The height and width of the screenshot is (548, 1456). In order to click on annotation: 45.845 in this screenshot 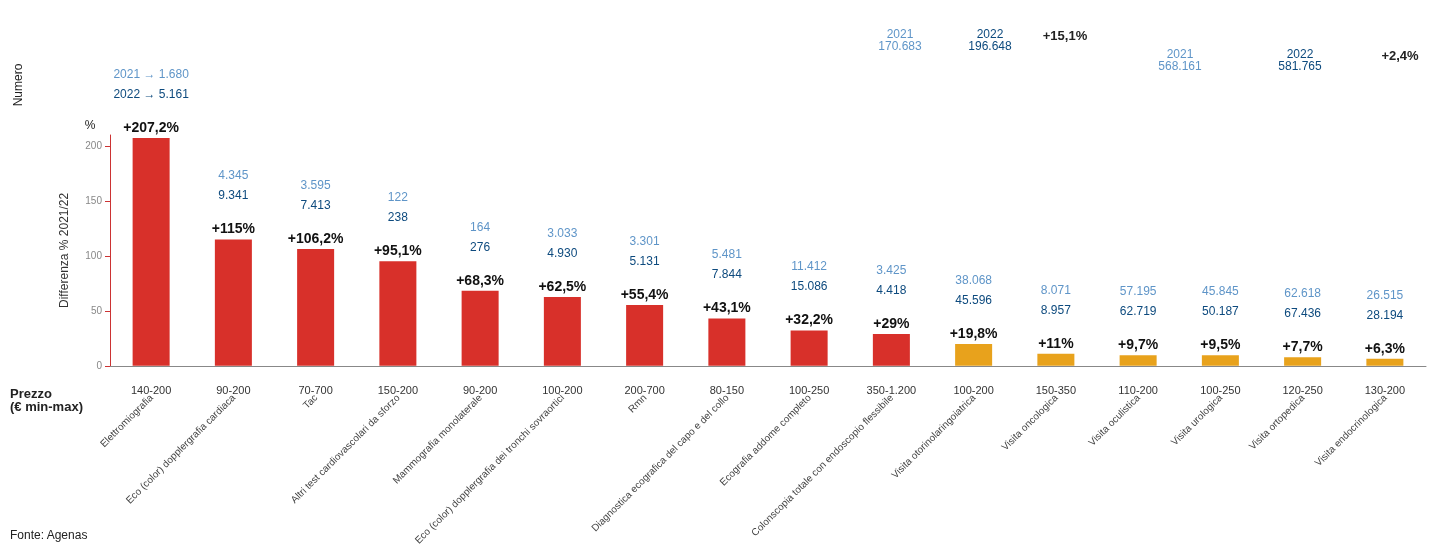, I will do `click(1221, 291)`.